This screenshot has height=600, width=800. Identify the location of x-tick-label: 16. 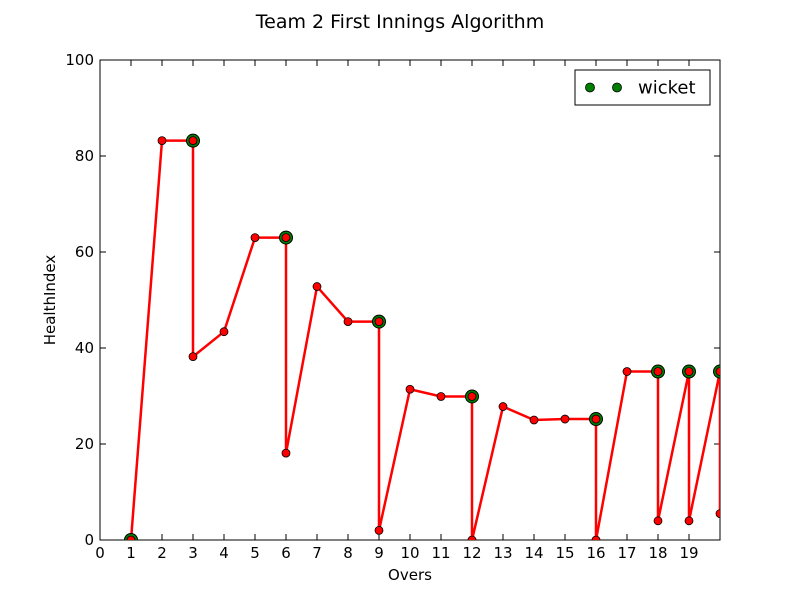
(595, 553).